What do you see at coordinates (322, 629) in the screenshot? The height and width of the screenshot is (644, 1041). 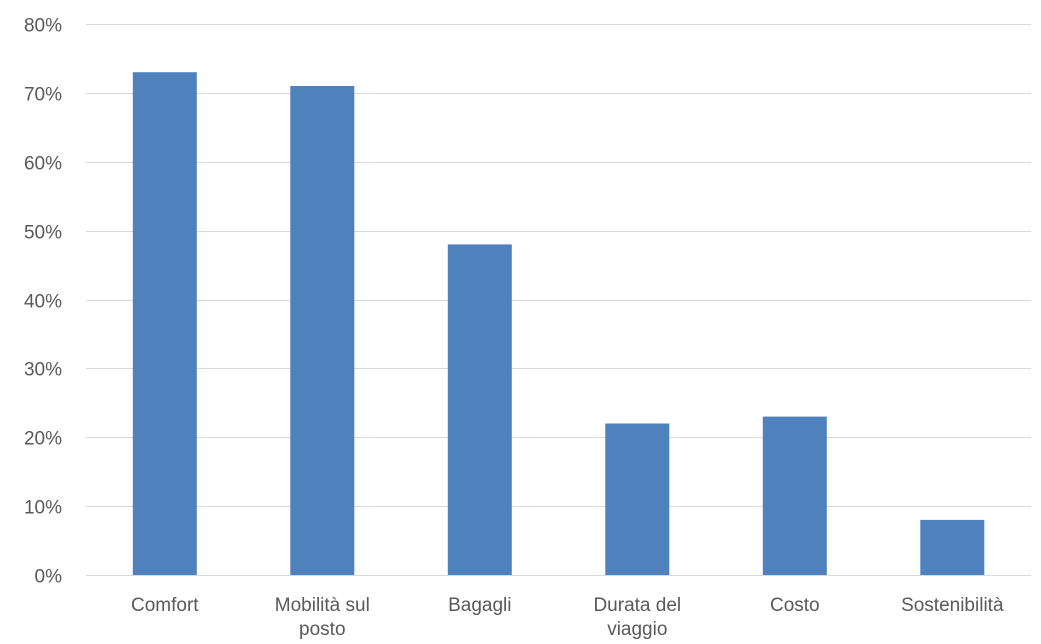 I see `x-category-label-line: posto` at bounding box center [322, 629].